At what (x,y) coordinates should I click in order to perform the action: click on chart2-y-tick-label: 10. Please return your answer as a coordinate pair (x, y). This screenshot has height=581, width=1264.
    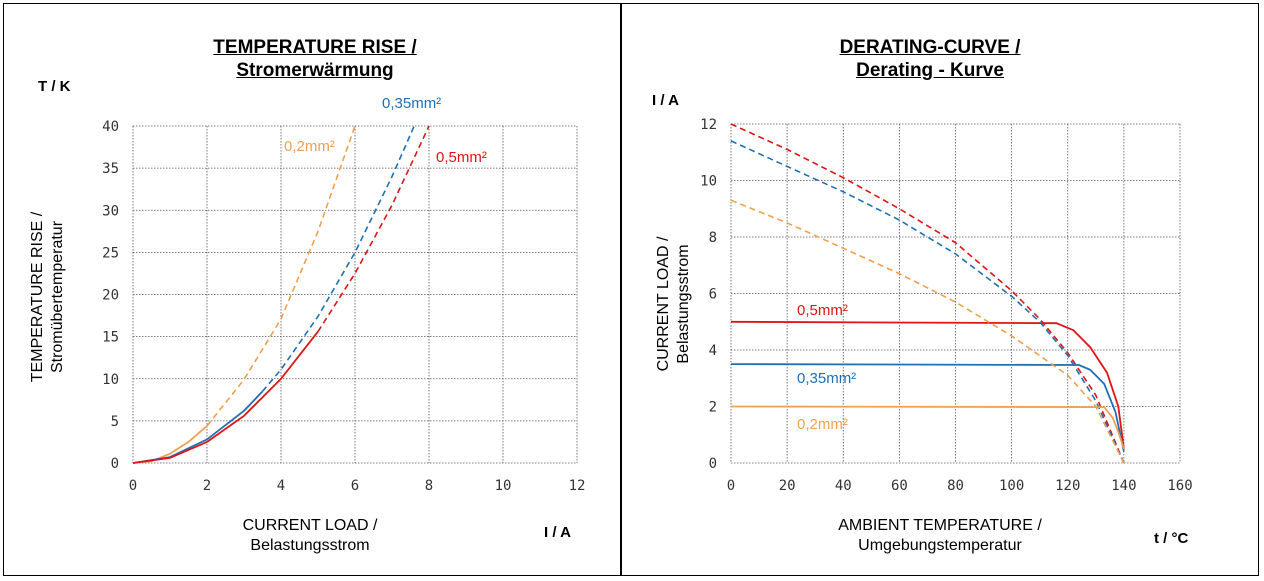
    Looking at the image, I should click on (708, 182).